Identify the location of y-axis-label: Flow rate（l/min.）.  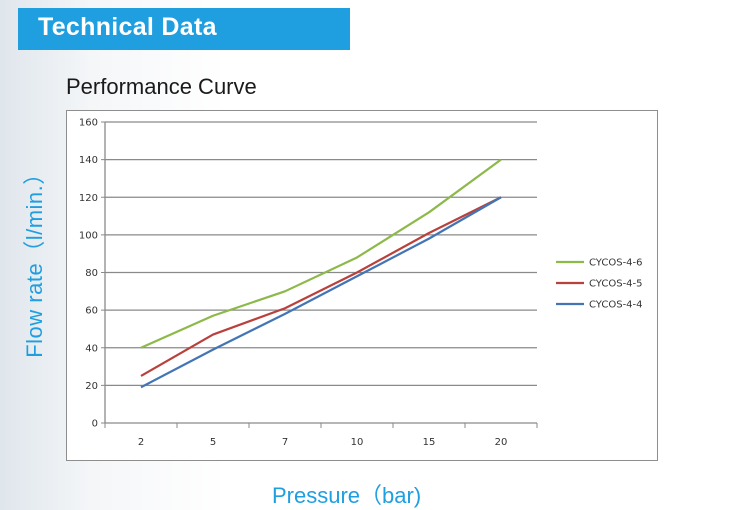
(34, 260).